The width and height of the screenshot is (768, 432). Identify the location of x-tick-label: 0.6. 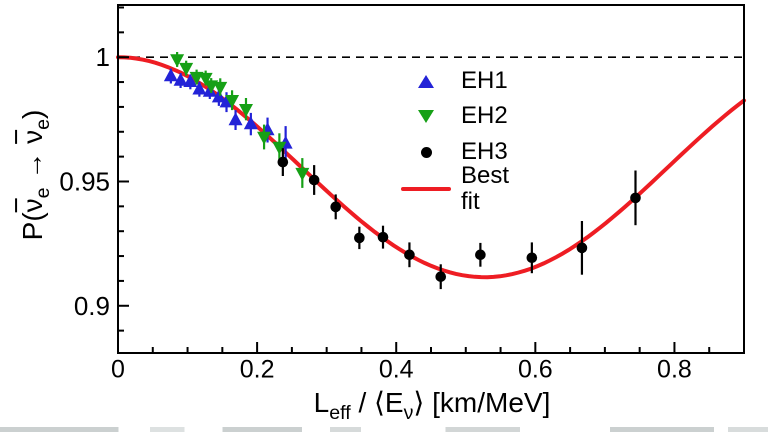
(535, 370).